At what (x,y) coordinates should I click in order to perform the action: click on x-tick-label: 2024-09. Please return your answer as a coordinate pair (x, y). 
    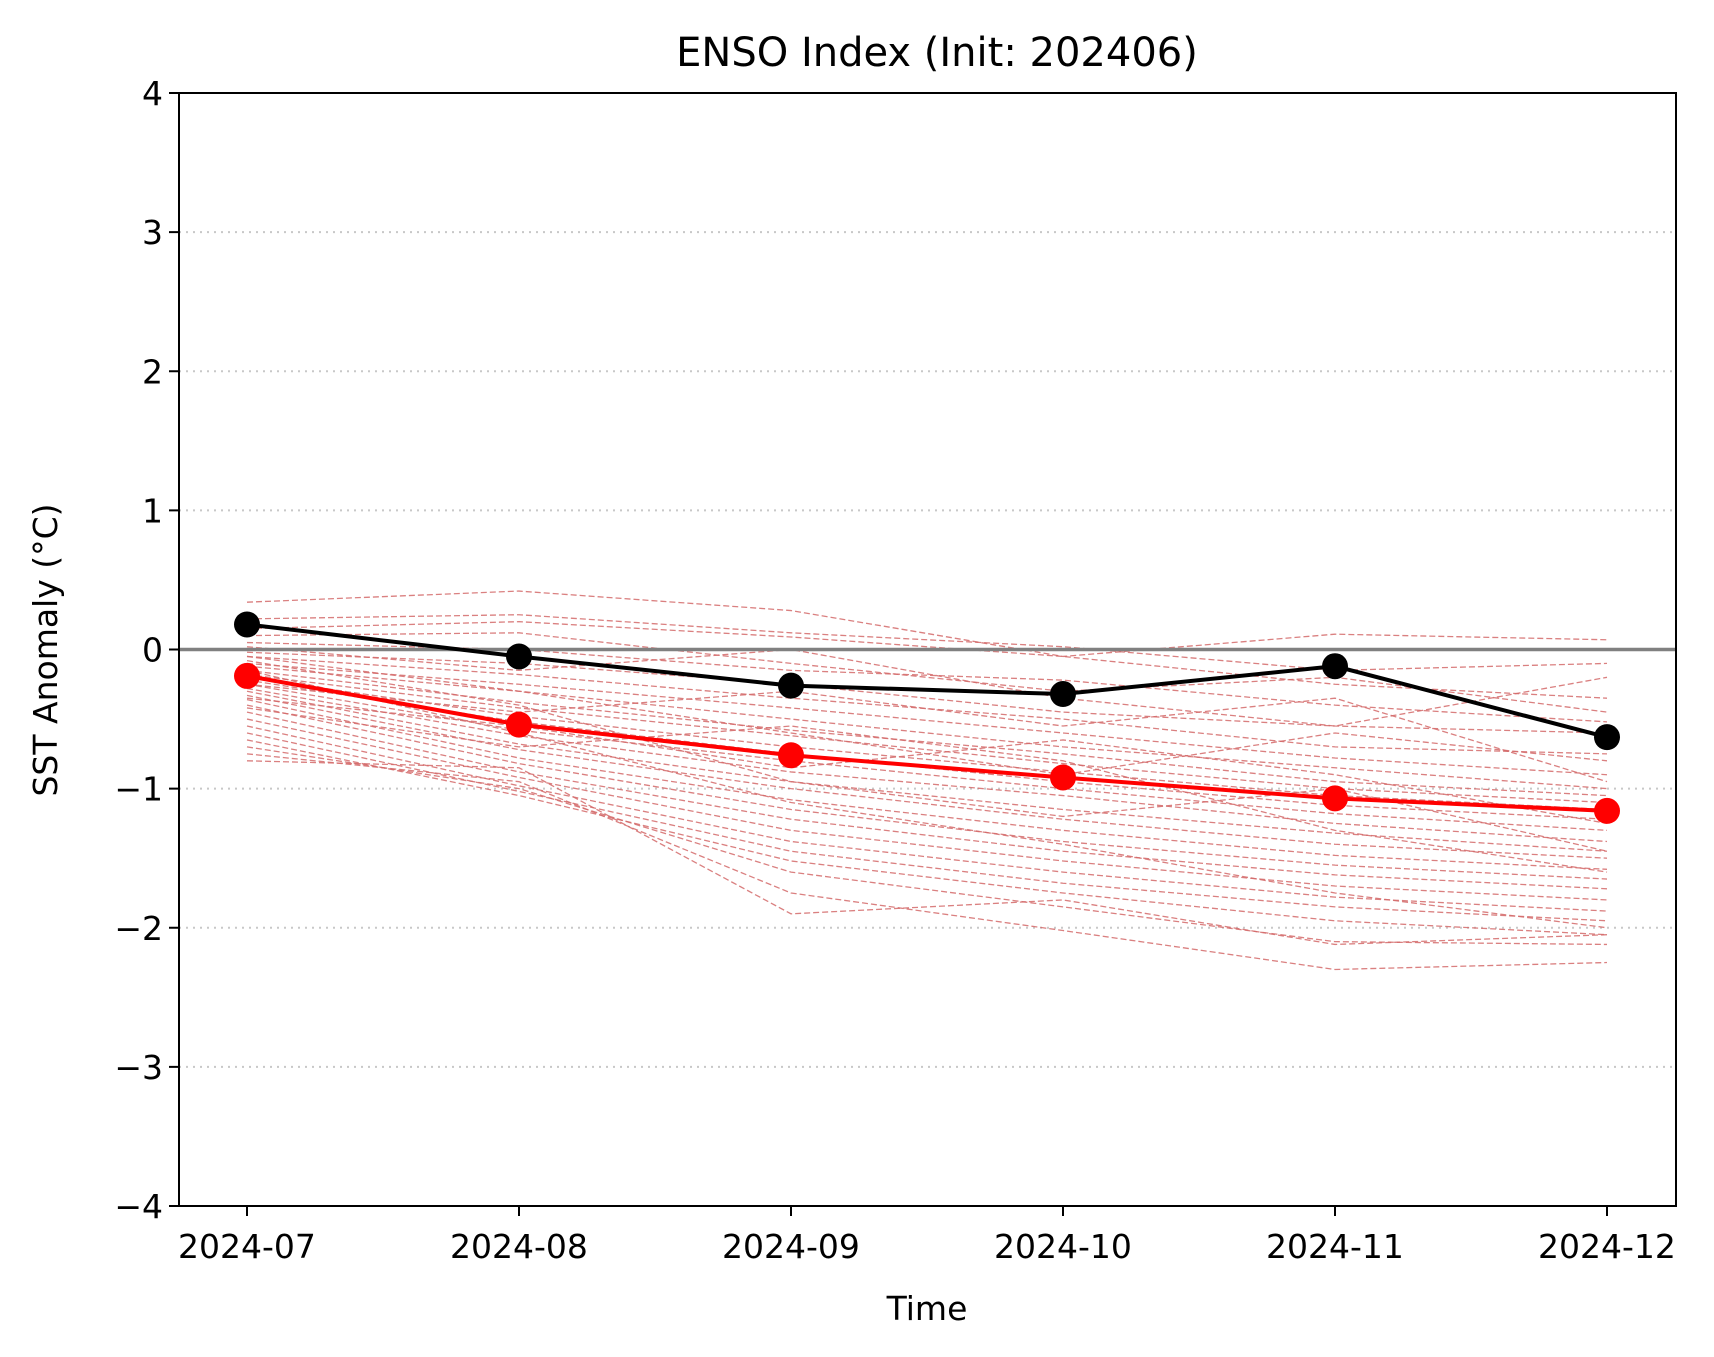
    Looking at the image, I should click on (791, 1246).